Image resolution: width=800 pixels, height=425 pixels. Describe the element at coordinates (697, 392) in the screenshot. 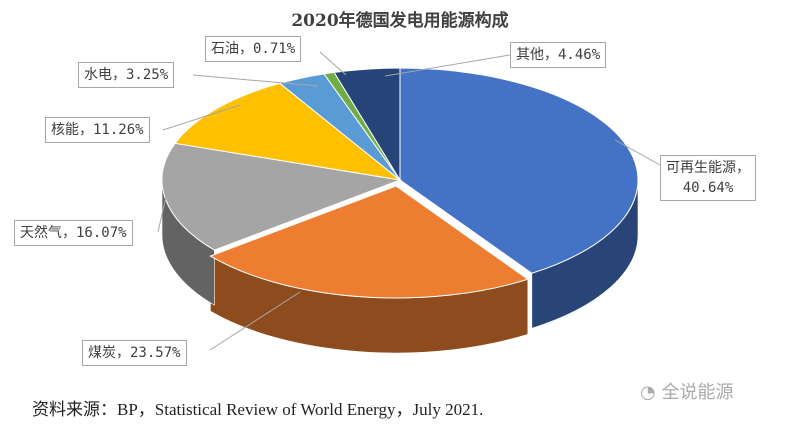

I see `watermark-text: 全说能源` at that location.